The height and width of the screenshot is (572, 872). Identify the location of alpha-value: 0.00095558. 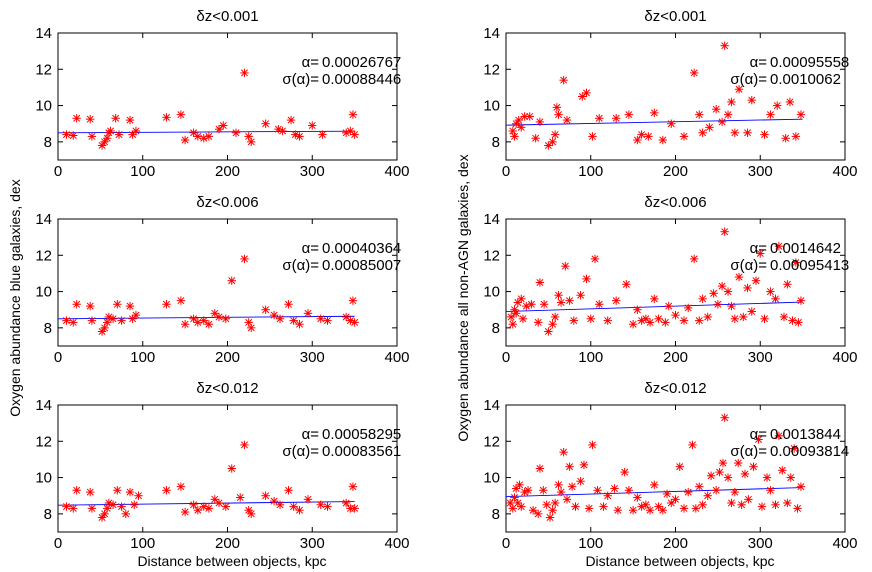
(809, 62).